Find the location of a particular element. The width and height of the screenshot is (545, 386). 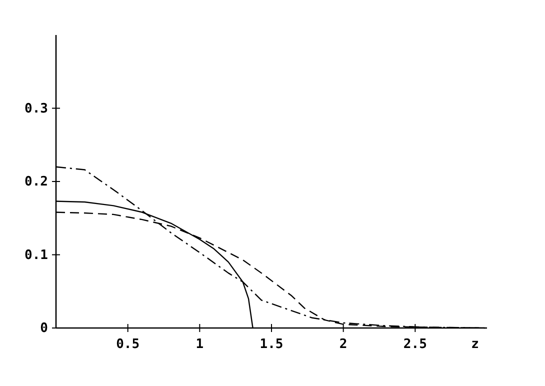

x-axis-title: z is located at coordinates (475, 344).